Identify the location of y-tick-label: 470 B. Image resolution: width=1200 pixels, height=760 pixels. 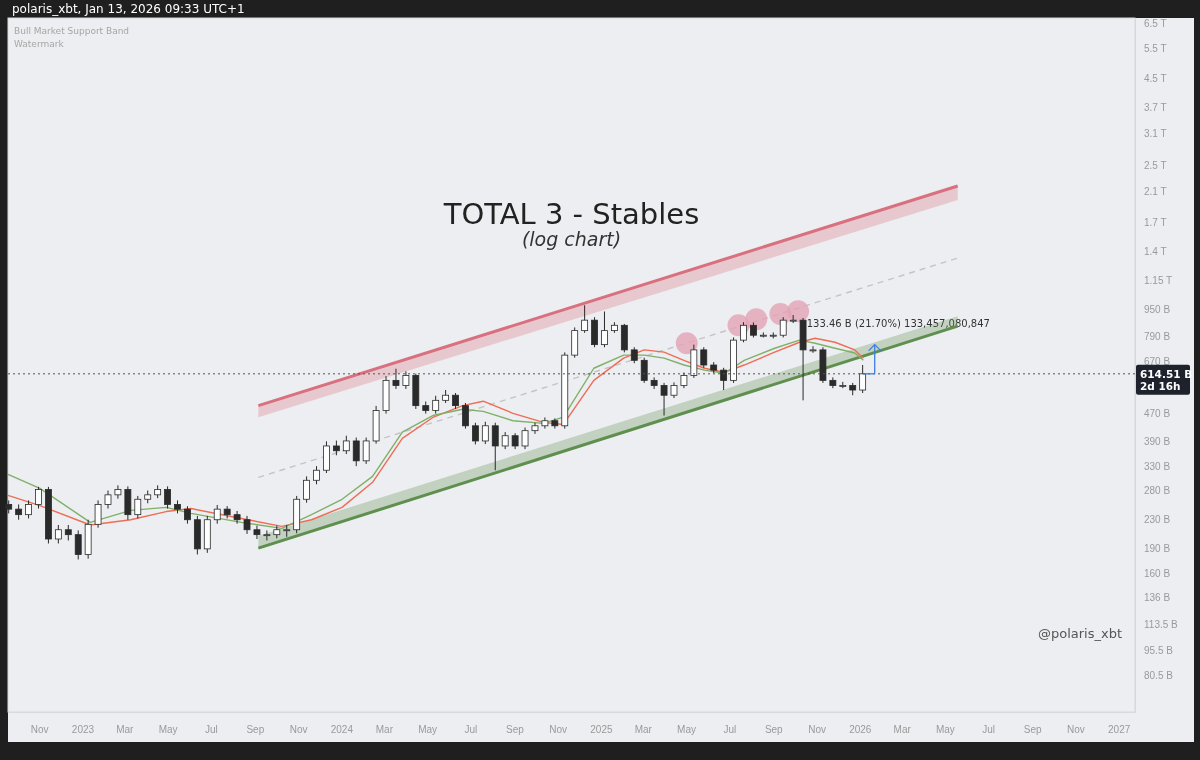
(1157, 414).